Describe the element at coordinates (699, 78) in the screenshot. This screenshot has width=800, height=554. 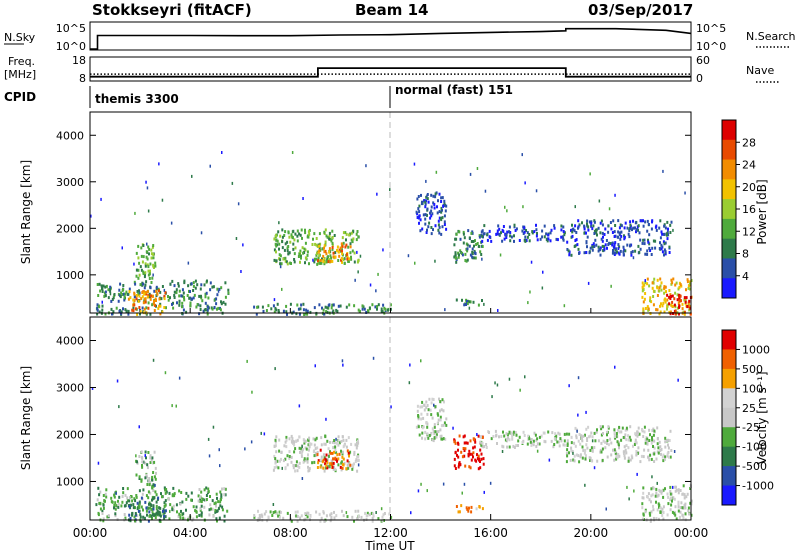
I see `nave-tick-bottom: 0` at that location.